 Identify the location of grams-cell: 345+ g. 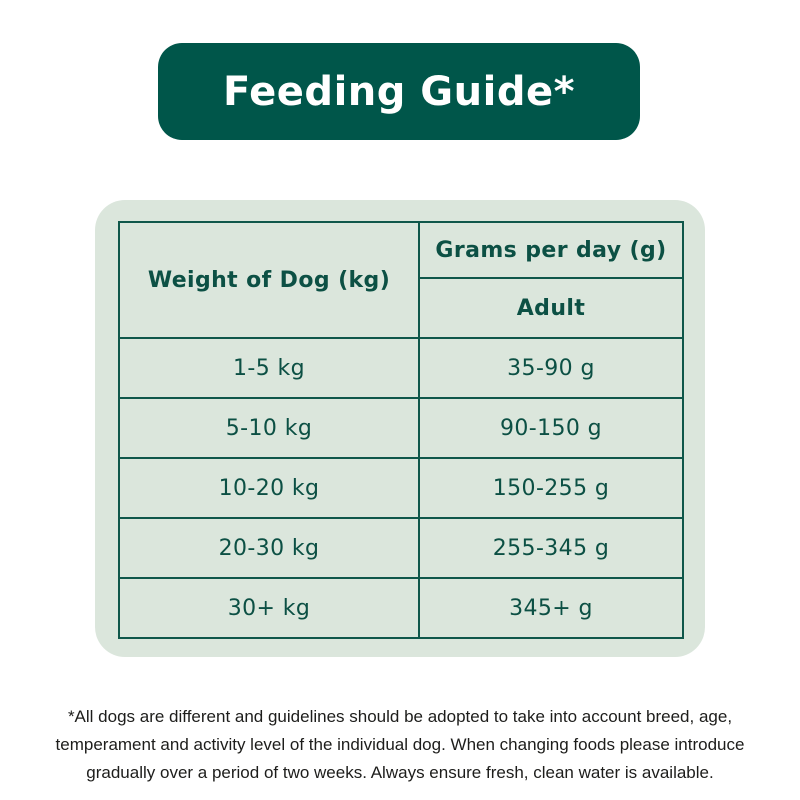
(551, 608).